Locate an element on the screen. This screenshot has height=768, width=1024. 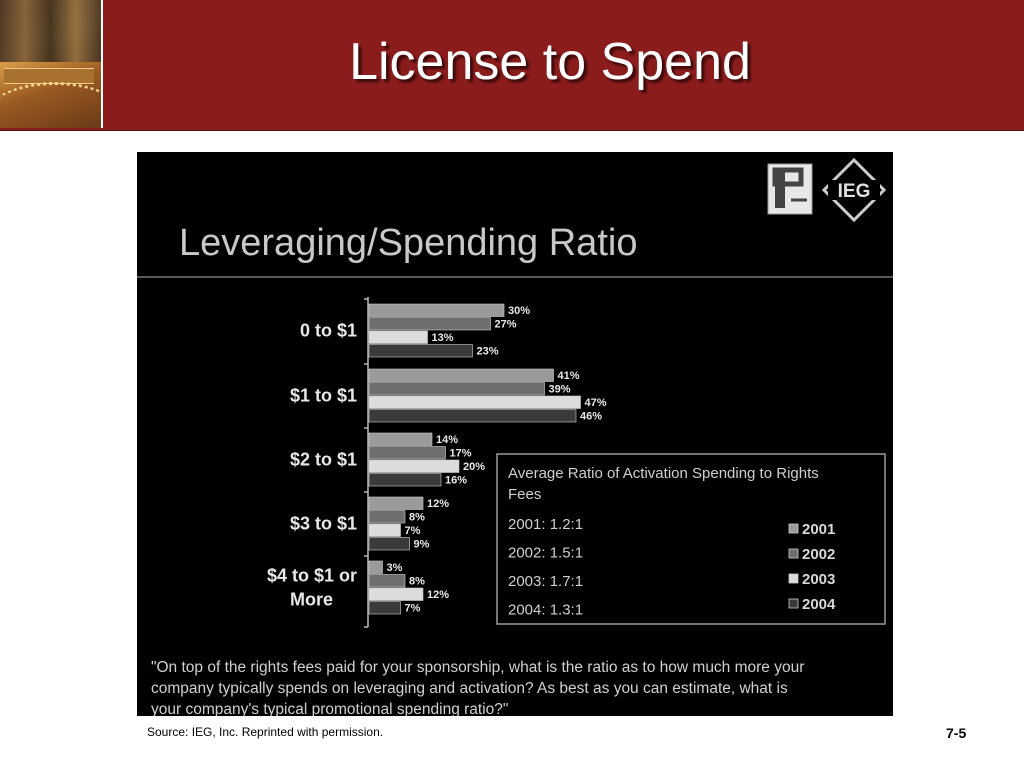
annotation-line: 2002: 1.5:1 is located at coordinates (545, 553).